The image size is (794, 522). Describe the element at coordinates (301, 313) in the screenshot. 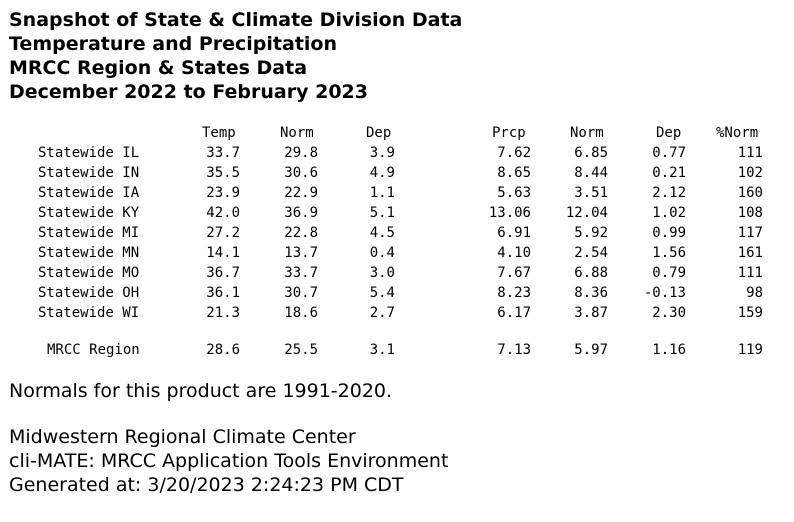

I see `table-row-8-temp-norm-value: 18.6` at that location.